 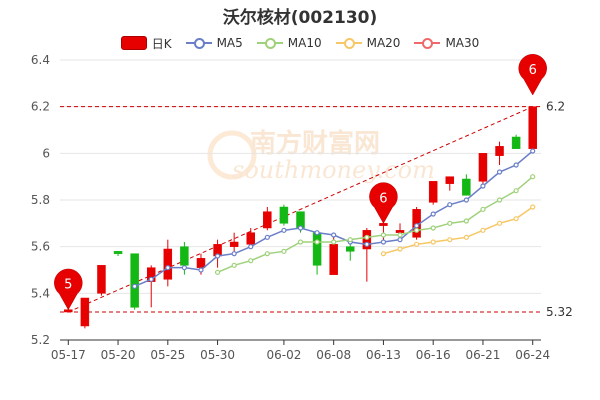 What do you see at coordinates (383, 43) in the screenshot?
I see `legend-label: MA20` at bounding box center [383, 43].